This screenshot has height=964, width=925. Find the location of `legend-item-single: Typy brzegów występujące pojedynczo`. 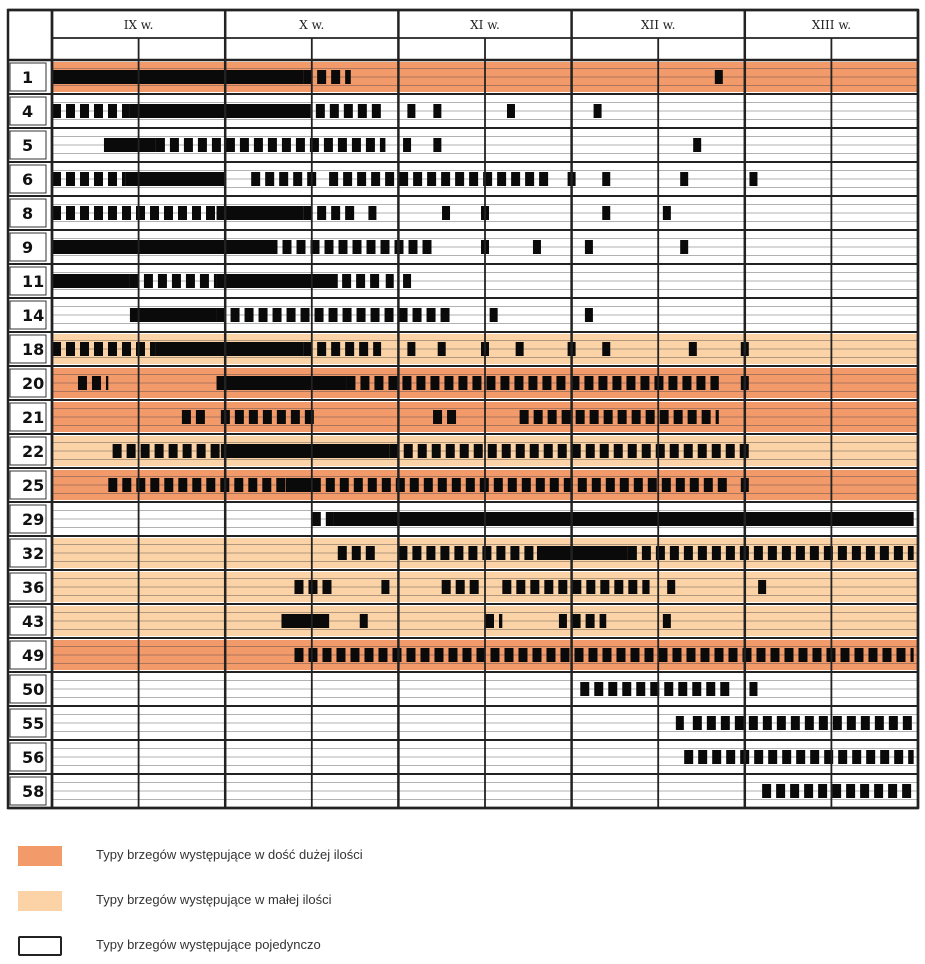

legend-item-single: Typy brzegów występujące pojedynczo is located at coordinates (462, 946).